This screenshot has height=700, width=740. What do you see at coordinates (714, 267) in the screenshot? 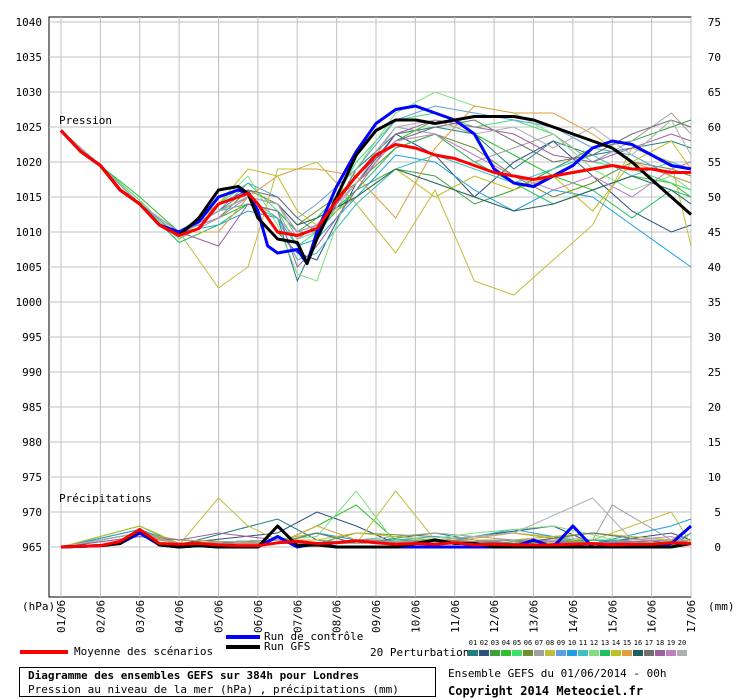
I see `y-right-tick-label: 40` at bounding box center [714, 267].